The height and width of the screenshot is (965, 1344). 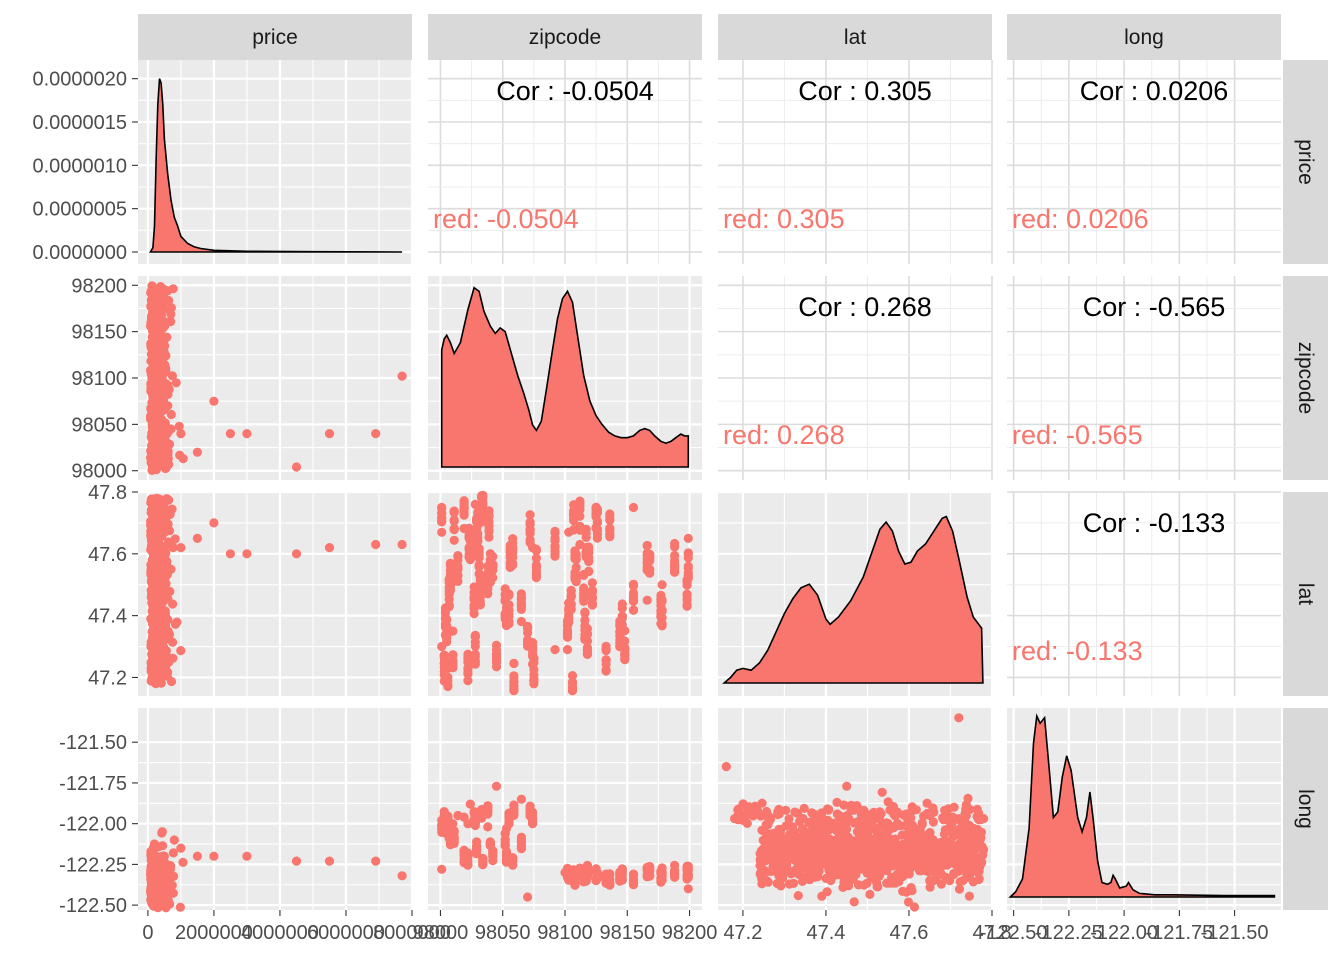 What do you see at coordinates (276, 810) in the screenshot?
I see `panel-long-price` at bounding box center [276, 810].